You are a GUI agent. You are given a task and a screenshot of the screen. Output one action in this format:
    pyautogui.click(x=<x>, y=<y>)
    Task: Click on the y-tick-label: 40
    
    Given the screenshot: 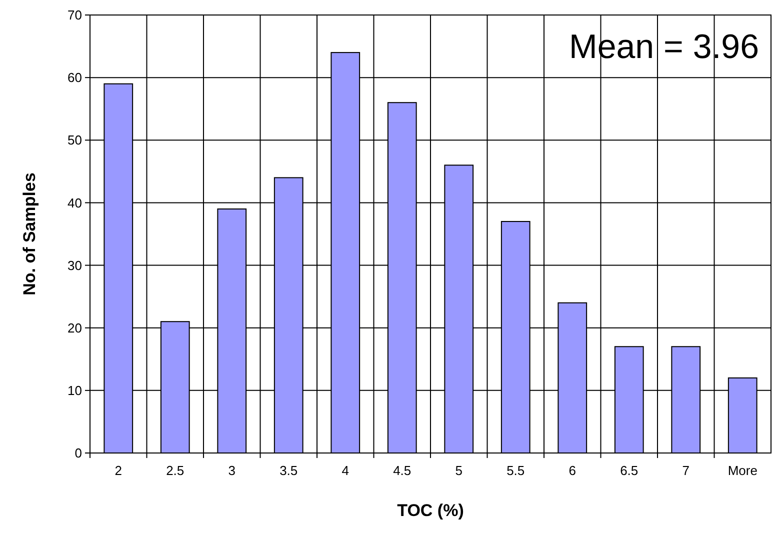 What is the action you would take?
    pyautogui.click(x=75, y=202)
    